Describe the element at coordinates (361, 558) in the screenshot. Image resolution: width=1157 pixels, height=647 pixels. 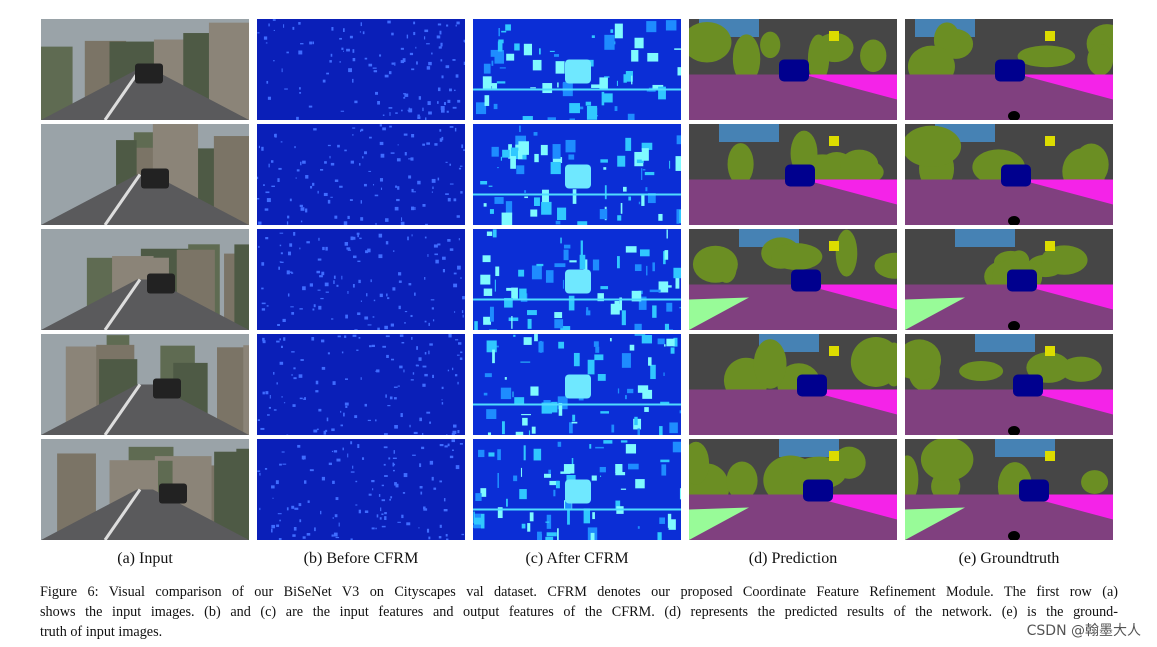
I see `column-label: (b) Before CFRM` at that location.